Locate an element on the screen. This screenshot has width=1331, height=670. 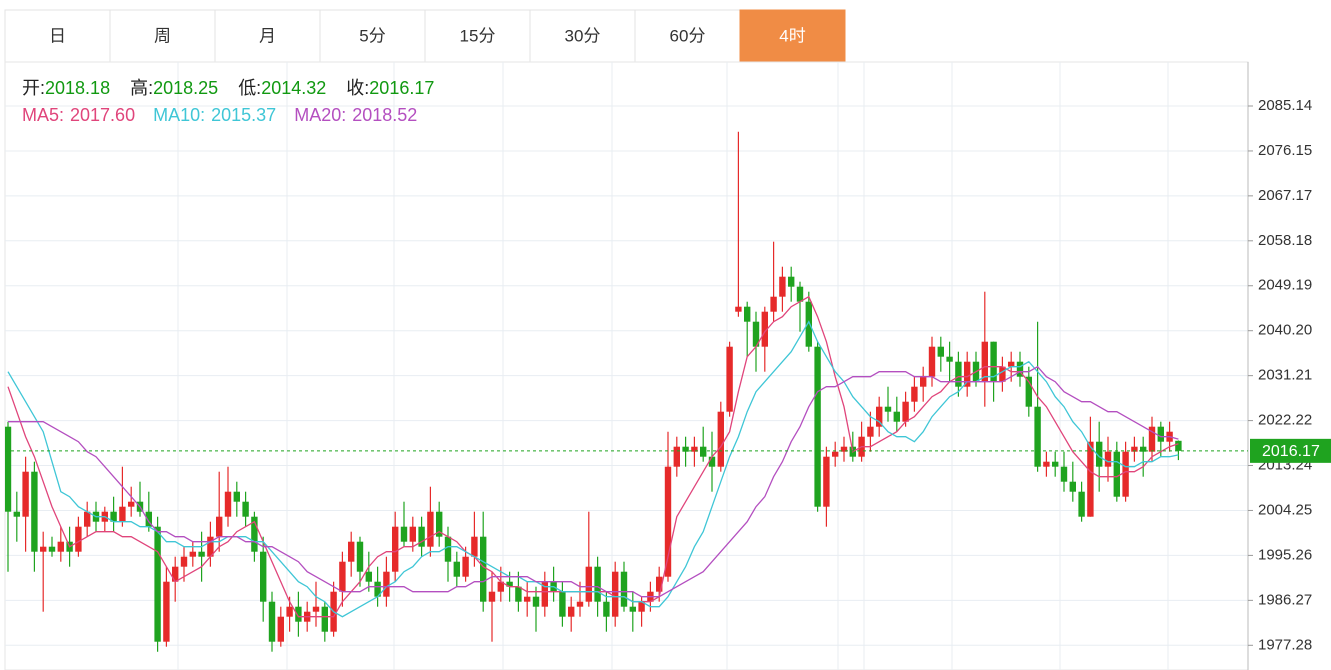
y-tick-label: 1986.27 is located at coordinates (1285, 599).